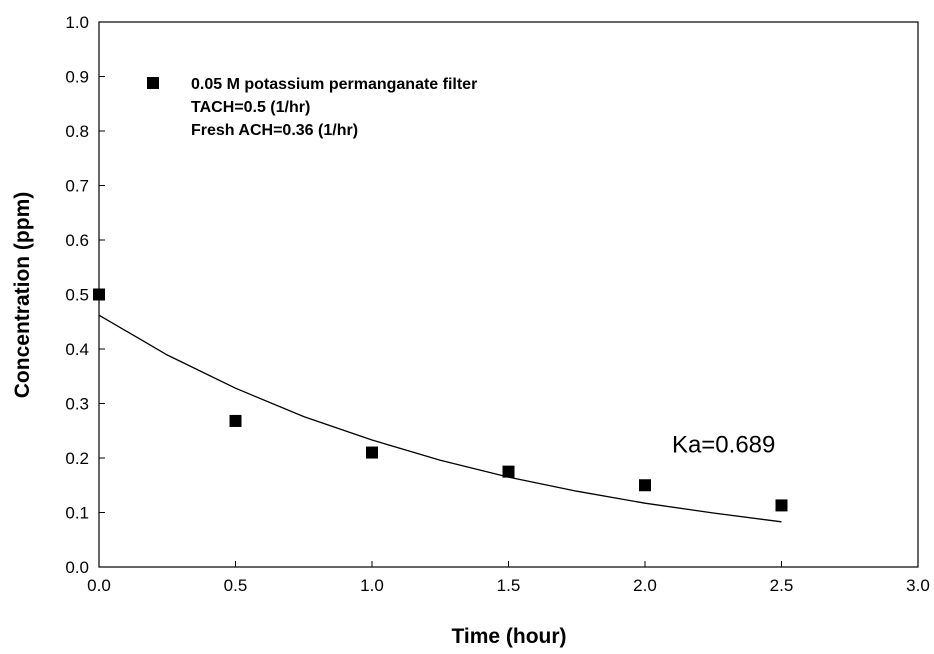 The height and width of the screenshot is (654, 934). I want to click on y-tick-label: 0.2, so click(77, 458).